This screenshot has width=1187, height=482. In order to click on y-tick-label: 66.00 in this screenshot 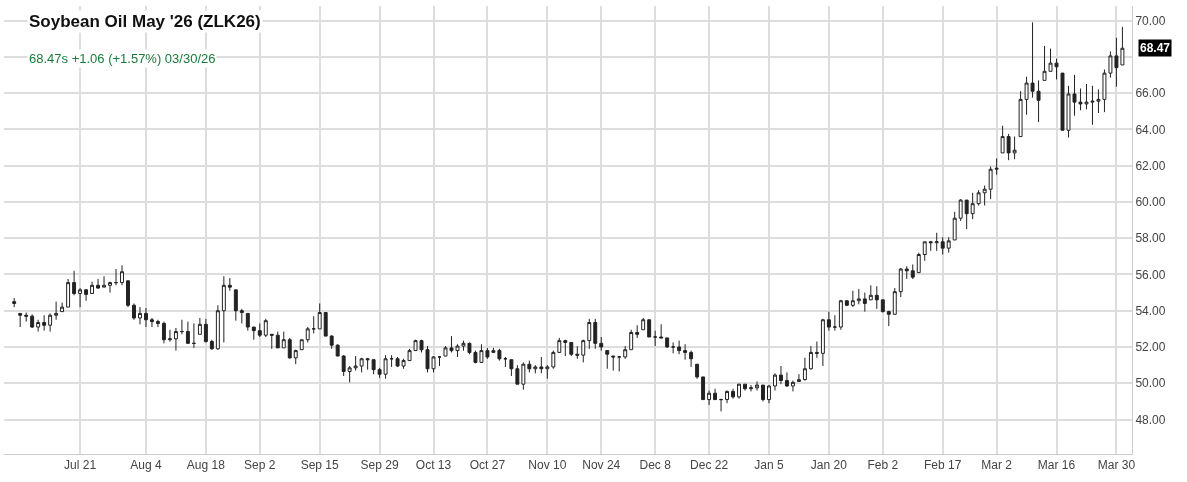, I will do `click(1150, 93)`.